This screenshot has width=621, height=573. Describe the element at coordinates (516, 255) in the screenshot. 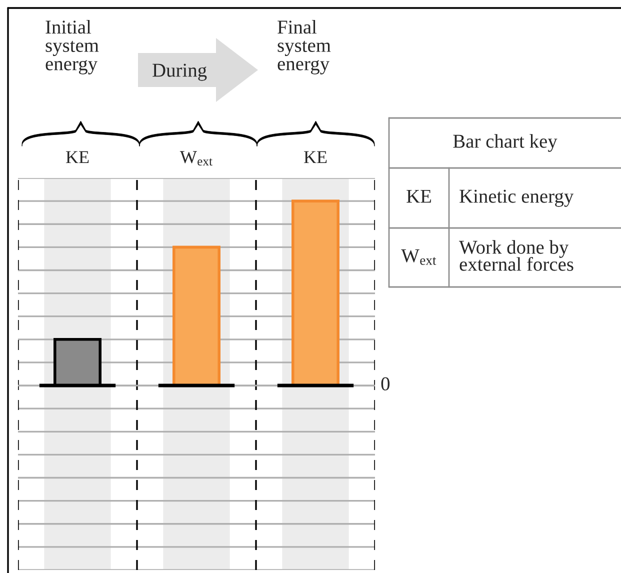

I see `text: Work done by external forces` at that location.